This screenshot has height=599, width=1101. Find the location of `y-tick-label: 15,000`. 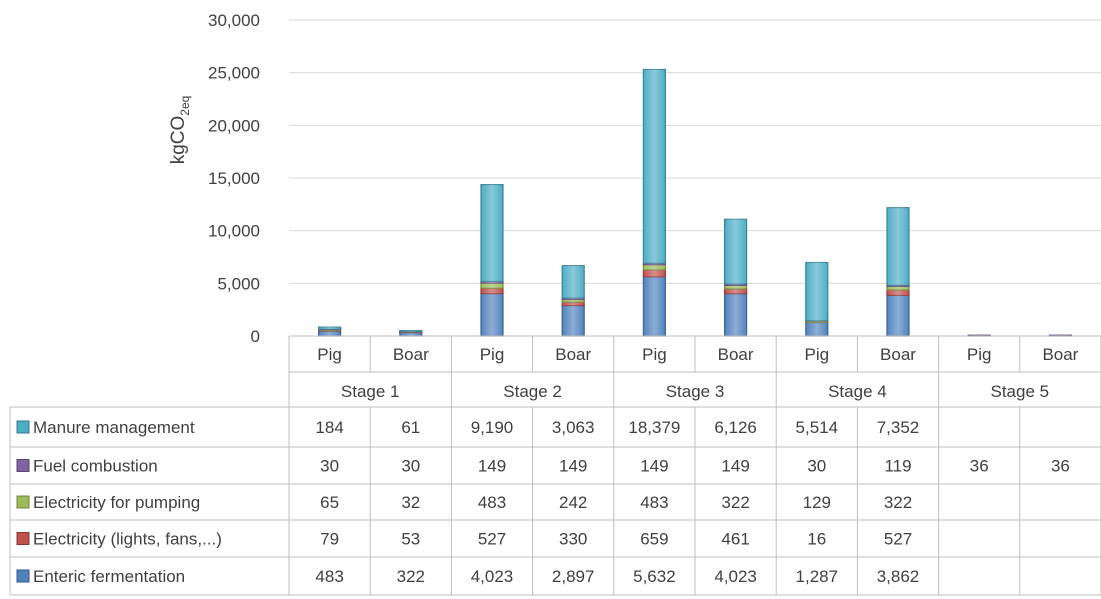

y-tick-label: 15,000 is located at coordinates (234, 178).